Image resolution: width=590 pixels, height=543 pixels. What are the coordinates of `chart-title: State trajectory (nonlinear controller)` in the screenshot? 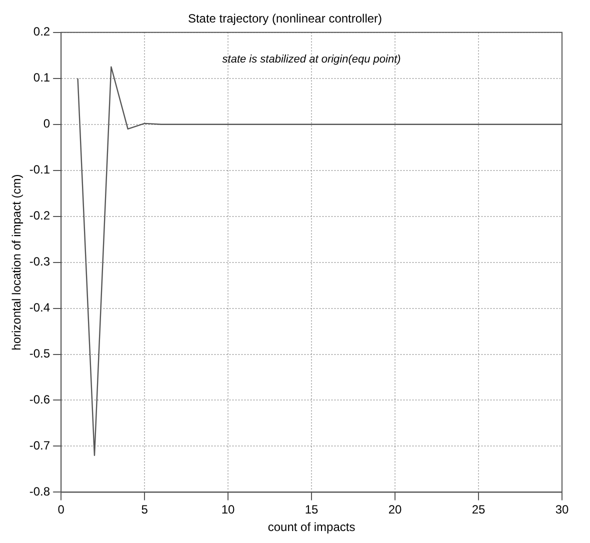 It's located at (285, 19).